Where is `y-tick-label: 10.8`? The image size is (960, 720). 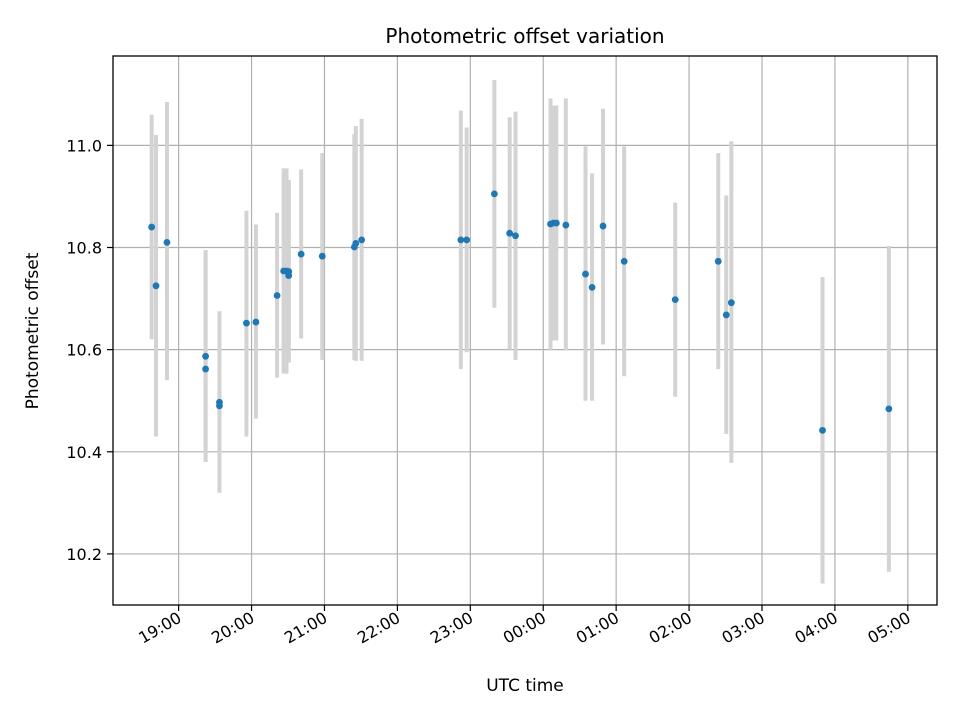 y-tick-label: 10.8 is located at coordinates (84, 248).